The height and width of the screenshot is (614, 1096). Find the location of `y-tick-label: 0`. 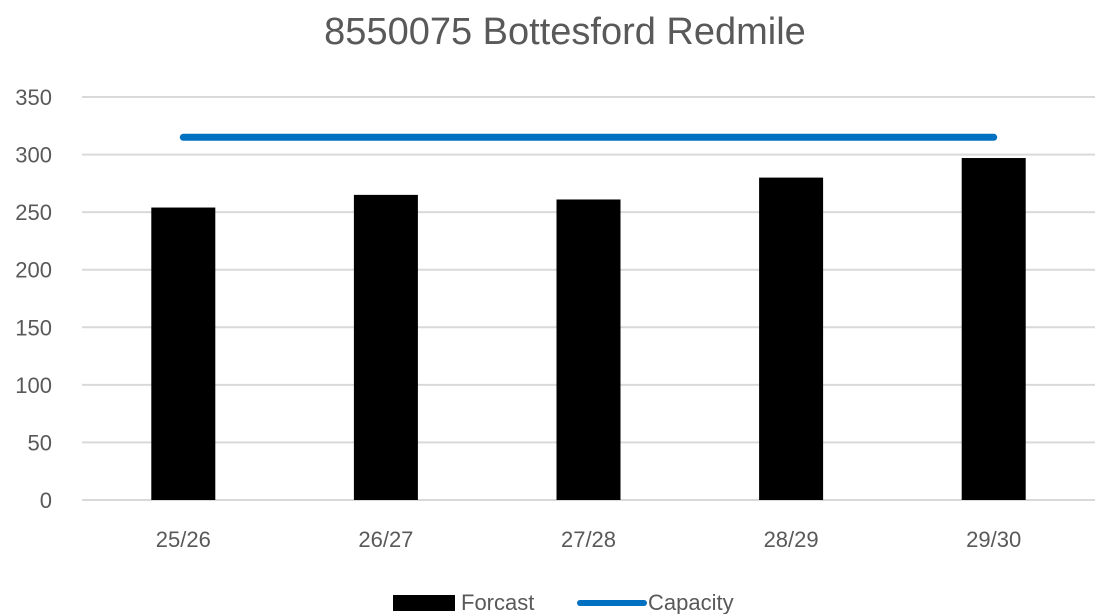

y-tick-label: 0 is located at coordinates (46, 500).